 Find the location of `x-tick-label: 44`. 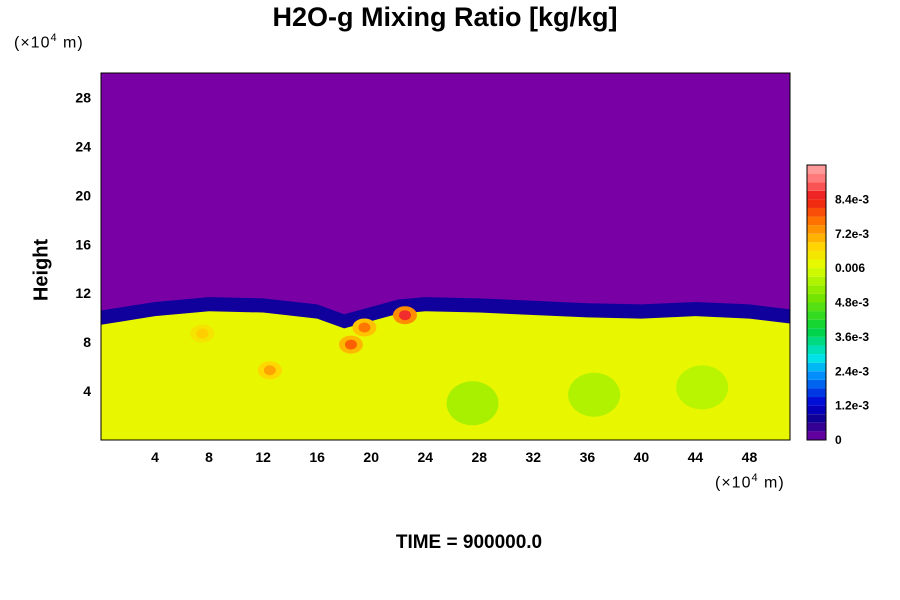

x-tick-label: 44 is located at coordinates (696, 457).